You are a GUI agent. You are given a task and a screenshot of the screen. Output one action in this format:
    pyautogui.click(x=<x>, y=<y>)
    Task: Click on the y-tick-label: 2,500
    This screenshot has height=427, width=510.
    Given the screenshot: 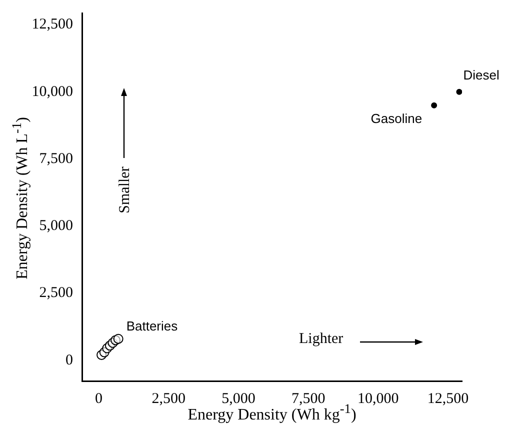 What is the action you would take?
    pyautogui.click(x=56, y=293)
    